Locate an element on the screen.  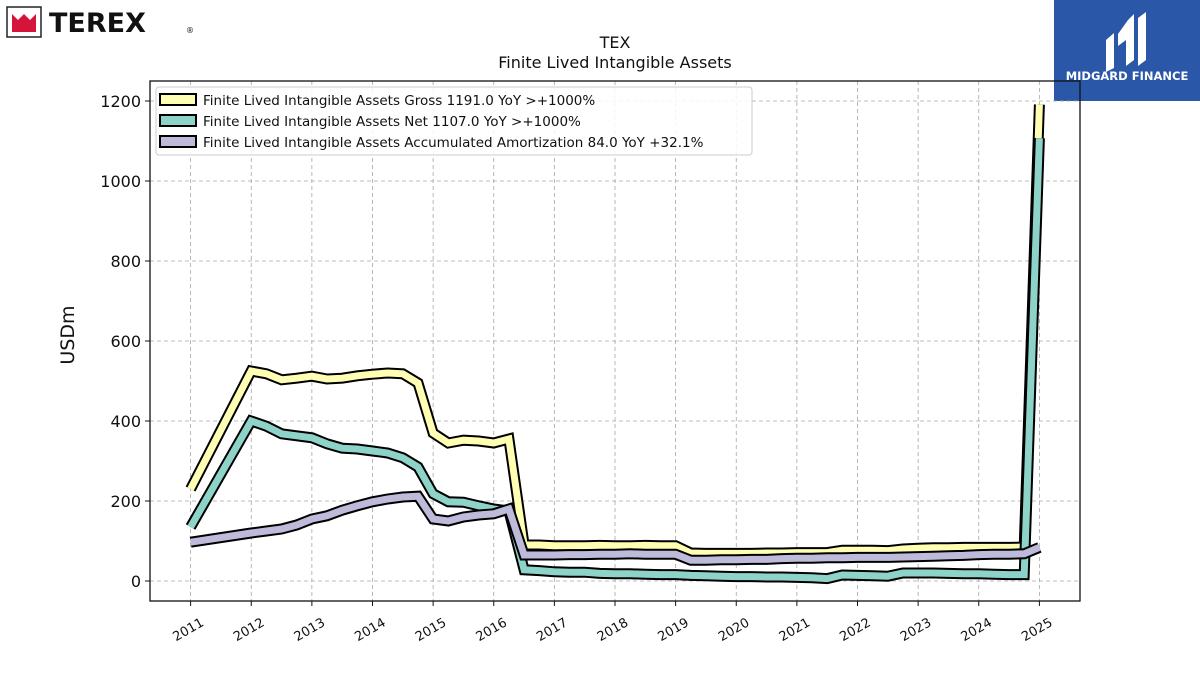
x-tick-label: 2016 is located at coordinates (492, 630).